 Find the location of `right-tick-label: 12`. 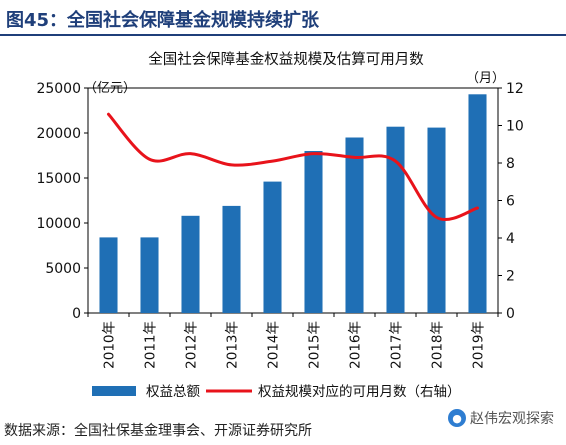

right-tick-label: 12 is located at coordinates (515, 89).